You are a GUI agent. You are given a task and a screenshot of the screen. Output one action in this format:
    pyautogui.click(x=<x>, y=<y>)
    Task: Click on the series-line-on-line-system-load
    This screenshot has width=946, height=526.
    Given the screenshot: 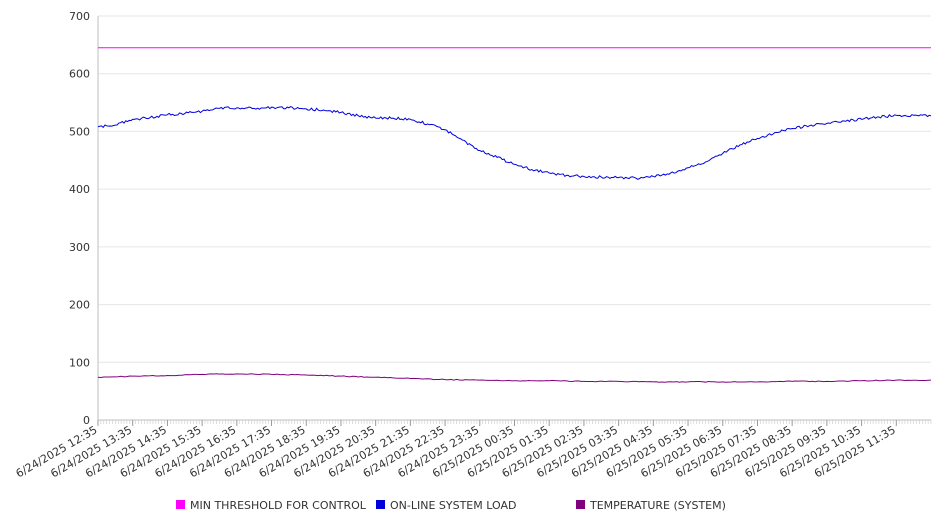 What is the action you would take?
    pyautogui.click(x=514, y=143)
    